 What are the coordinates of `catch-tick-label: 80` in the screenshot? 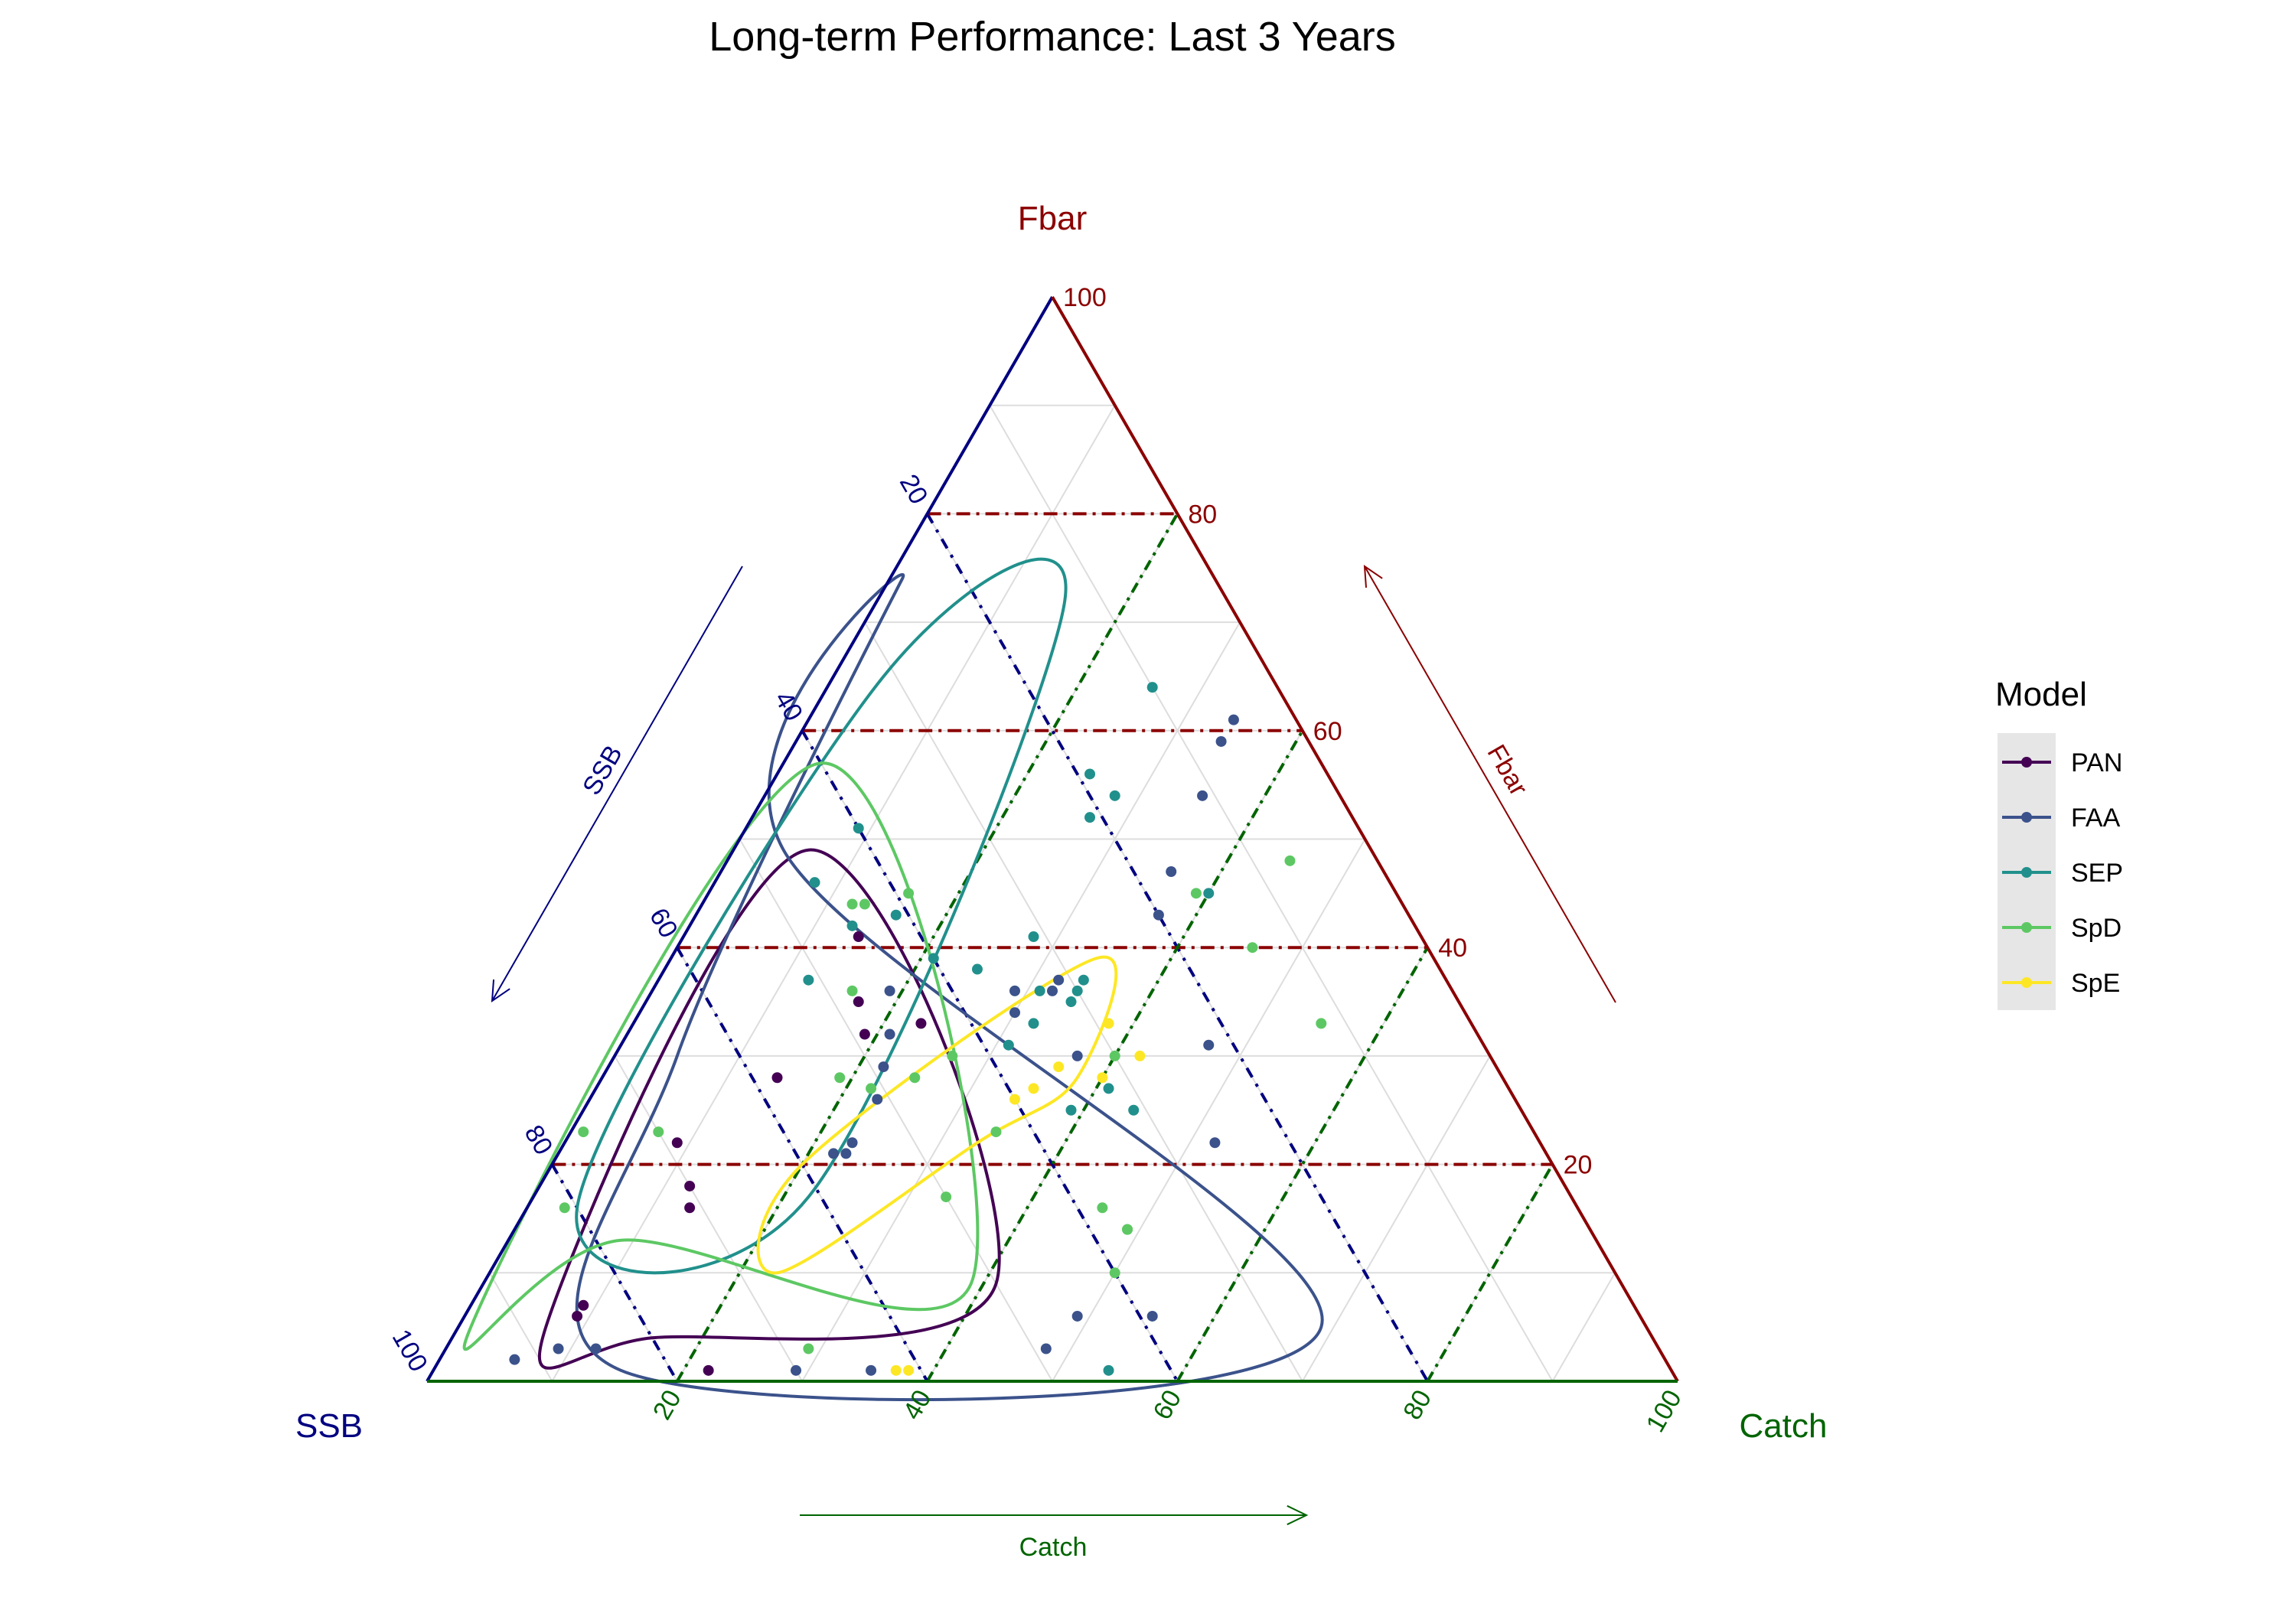 It's located at (1417, 1405).